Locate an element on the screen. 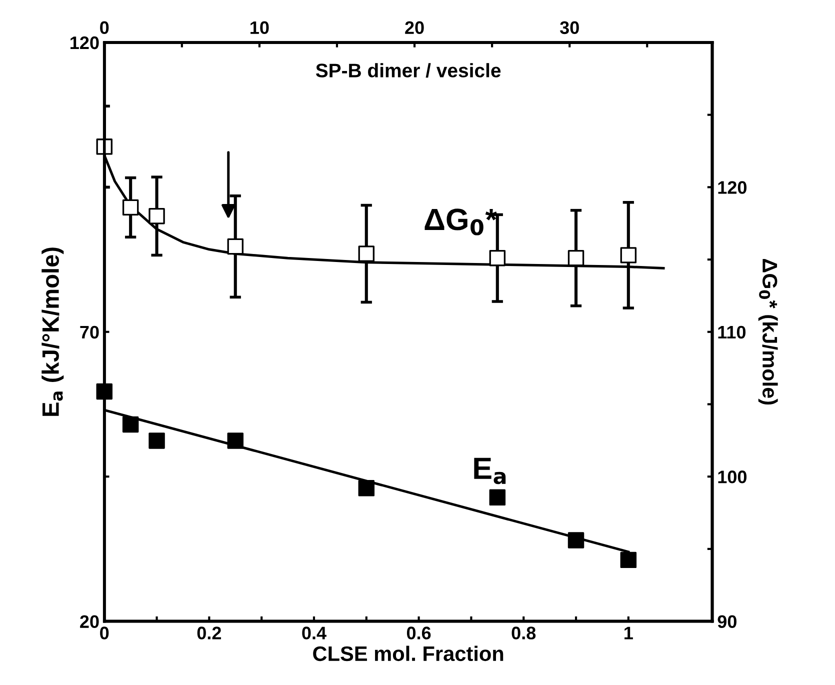 The width and height of the screenshot is (835, 685). x2-tick-label: 10 is located at coordinates (259, 27).